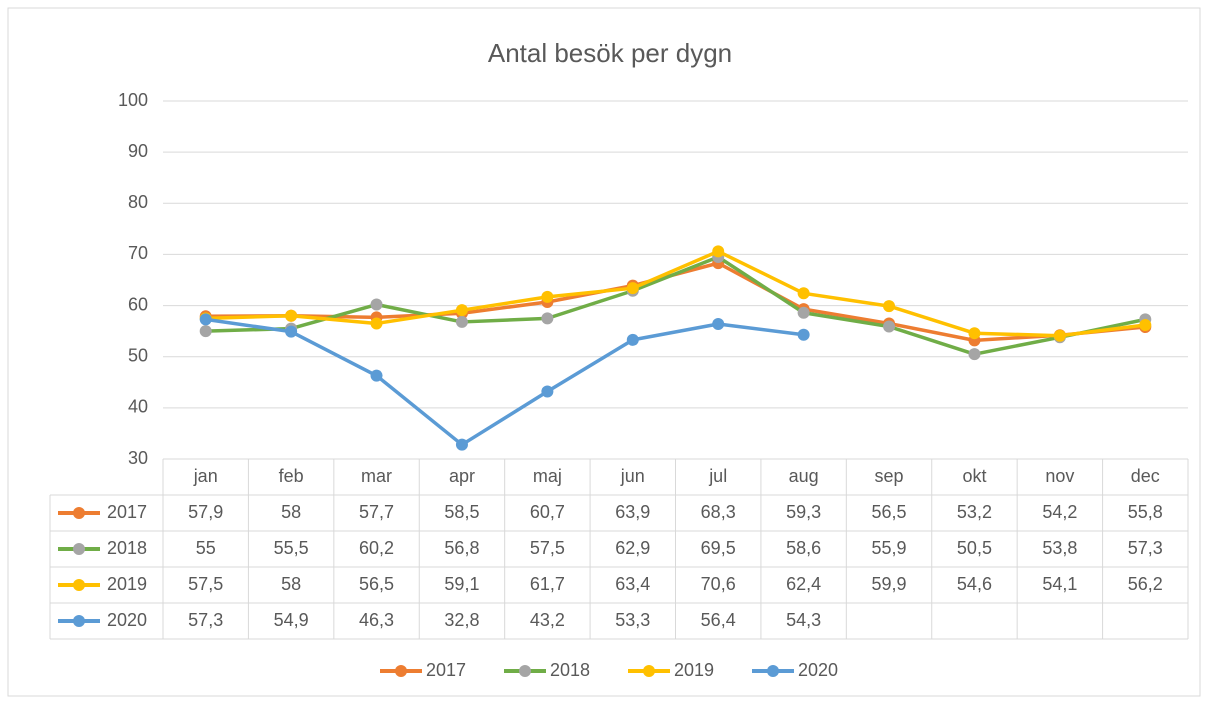  What do you see at coordinates (974, 476) in the screenshot?
I see `x-tick-label: okt` at bounding box center [974, 476].